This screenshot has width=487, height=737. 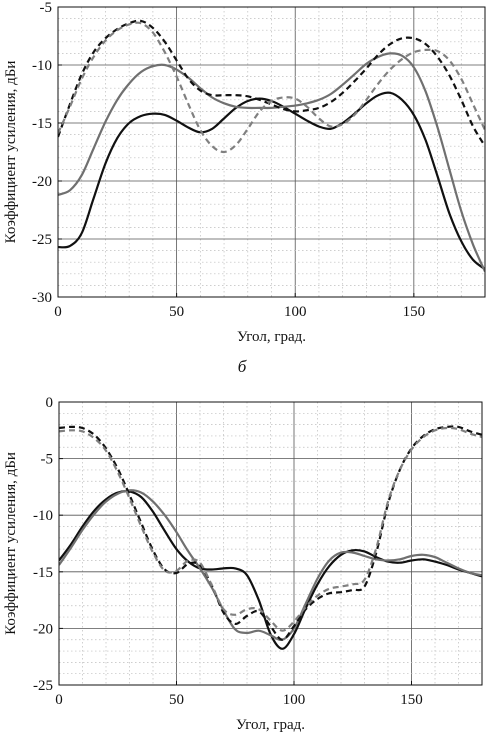 What do you see at coordinates (42, 298) in the screenshot?
I see `y-tick-label: -30` at bounding box center [42, 298].